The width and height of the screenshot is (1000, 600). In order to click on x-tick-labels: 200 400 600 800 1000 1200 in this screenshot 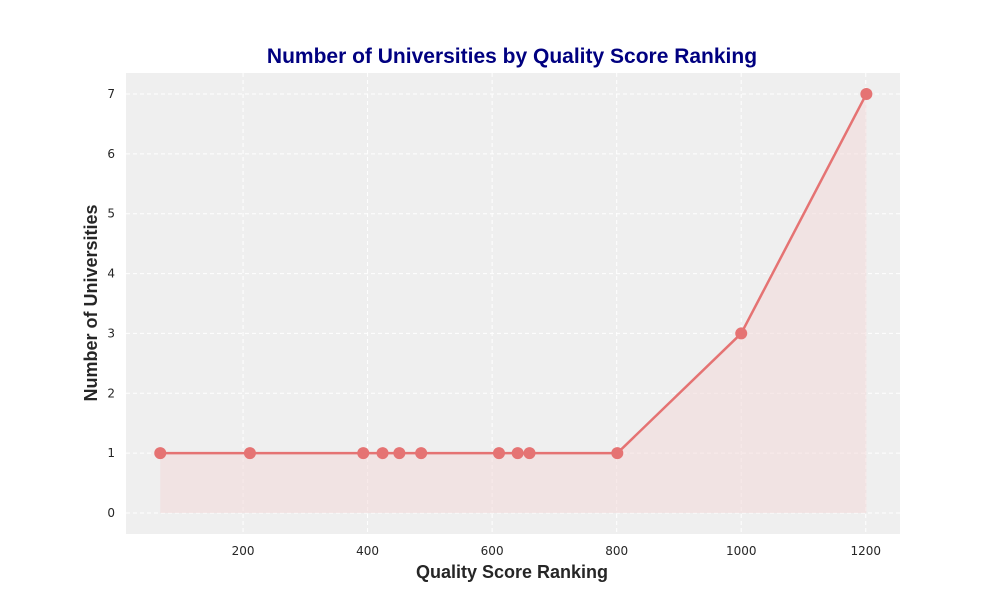, I will do `click(556, 551)`.